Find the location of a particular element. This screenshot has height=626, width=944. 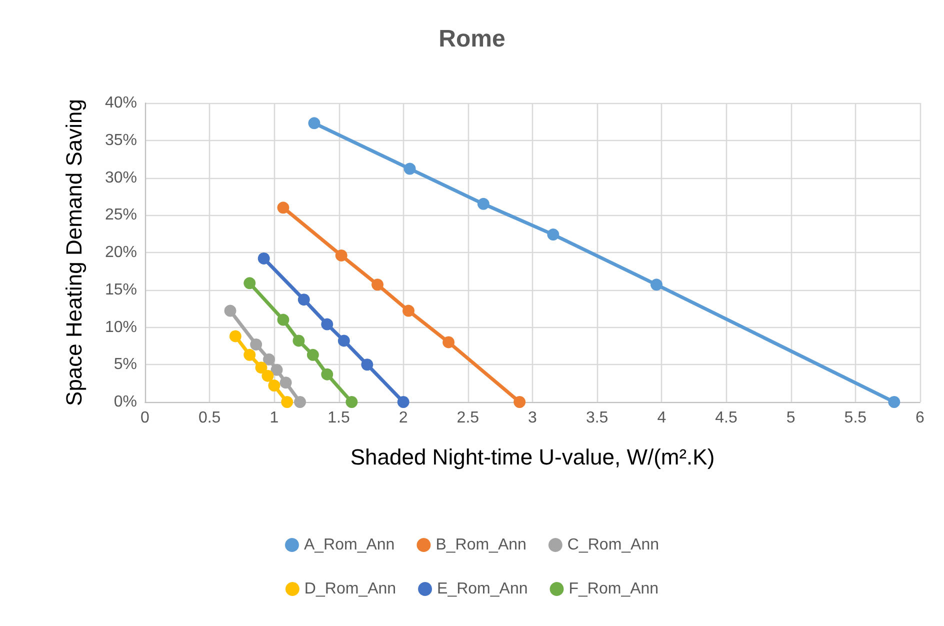

x-tick-label: 0.5 is located at coordinates (209, 418).